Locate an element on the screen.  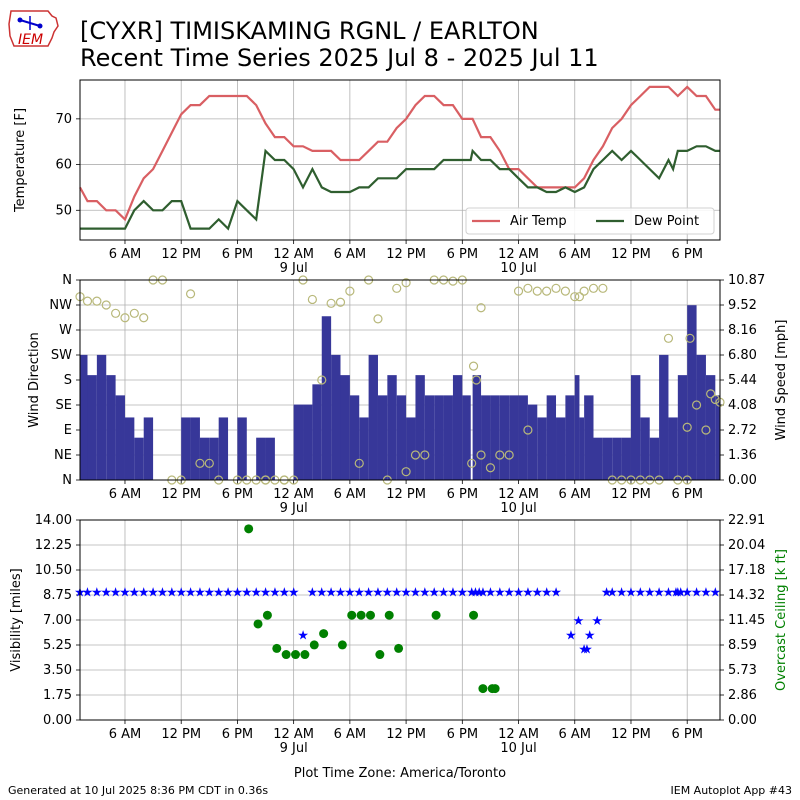
wind-speed-tick-label: 4.08 is located at coordinates (742, 405).